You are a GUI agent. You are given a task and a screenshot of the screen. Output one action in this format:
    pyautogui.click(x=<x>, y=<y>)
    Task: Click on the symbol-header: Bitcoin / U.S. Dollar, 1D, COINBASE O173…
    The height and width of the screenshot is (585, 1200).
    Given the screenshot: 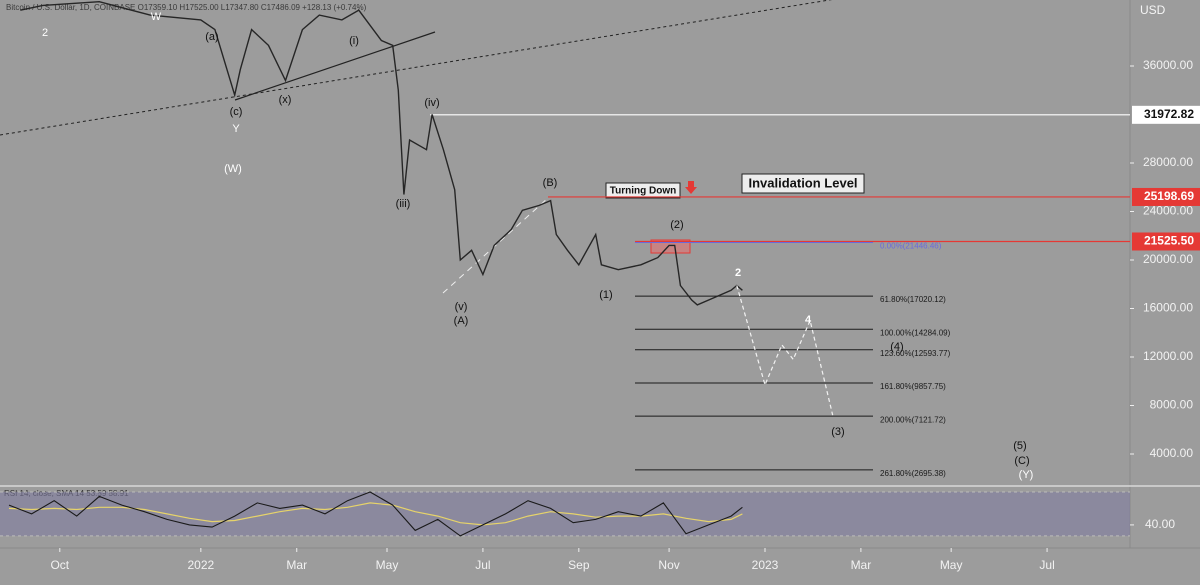 What is the action you would take?
    pyautogui.click(x=186, y=7)
    